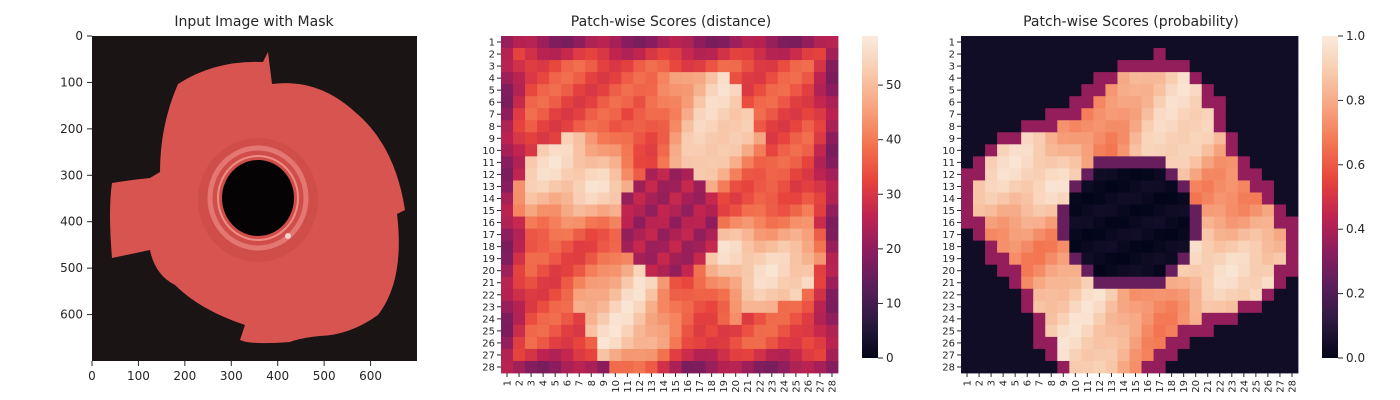 The image size is (1400, 400). Describe the element at coordinates (488, 151) in the screenshot. I see `row-tick-label: 10` at that location.